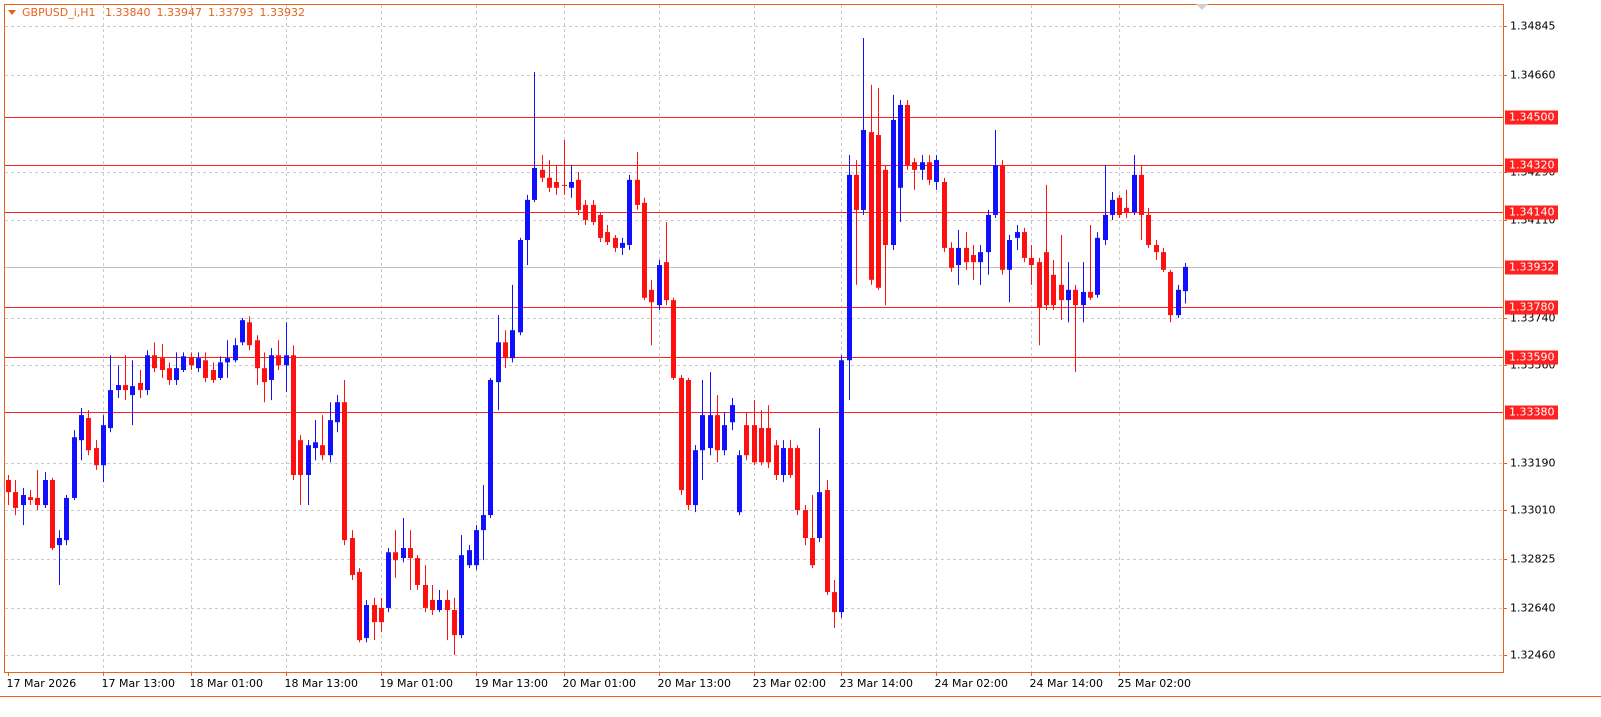 Image resolution: width=1601 pixels, height=717 pixels. Describe the element at coordinates (128, 12) in the screenshot. I see `header-value: 1.33840` at that location.